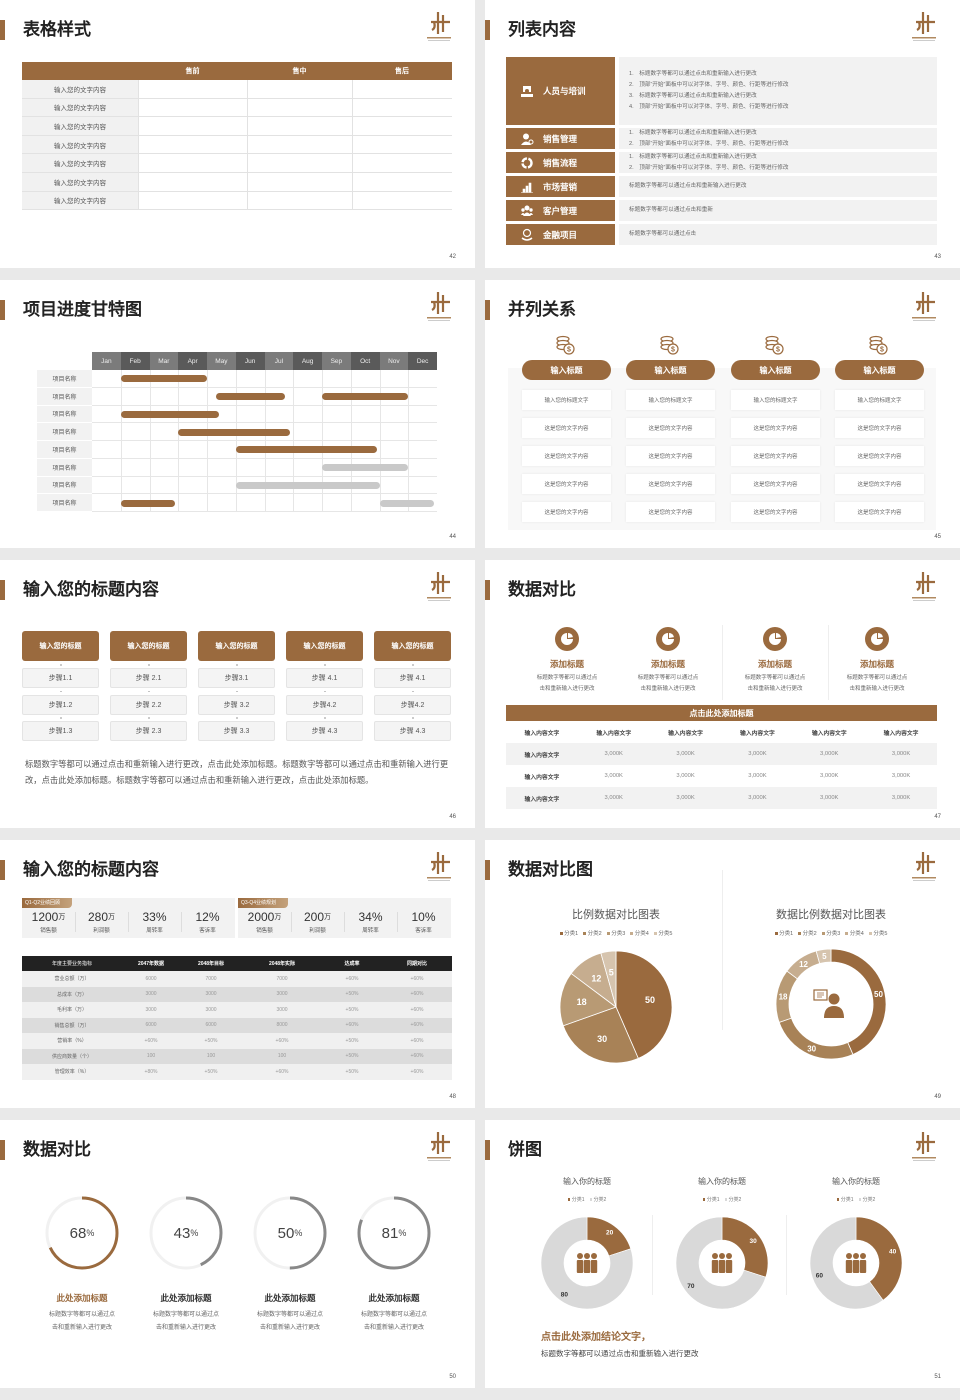  I want to click on column-header: 输入内容文字, so click(757, 733).